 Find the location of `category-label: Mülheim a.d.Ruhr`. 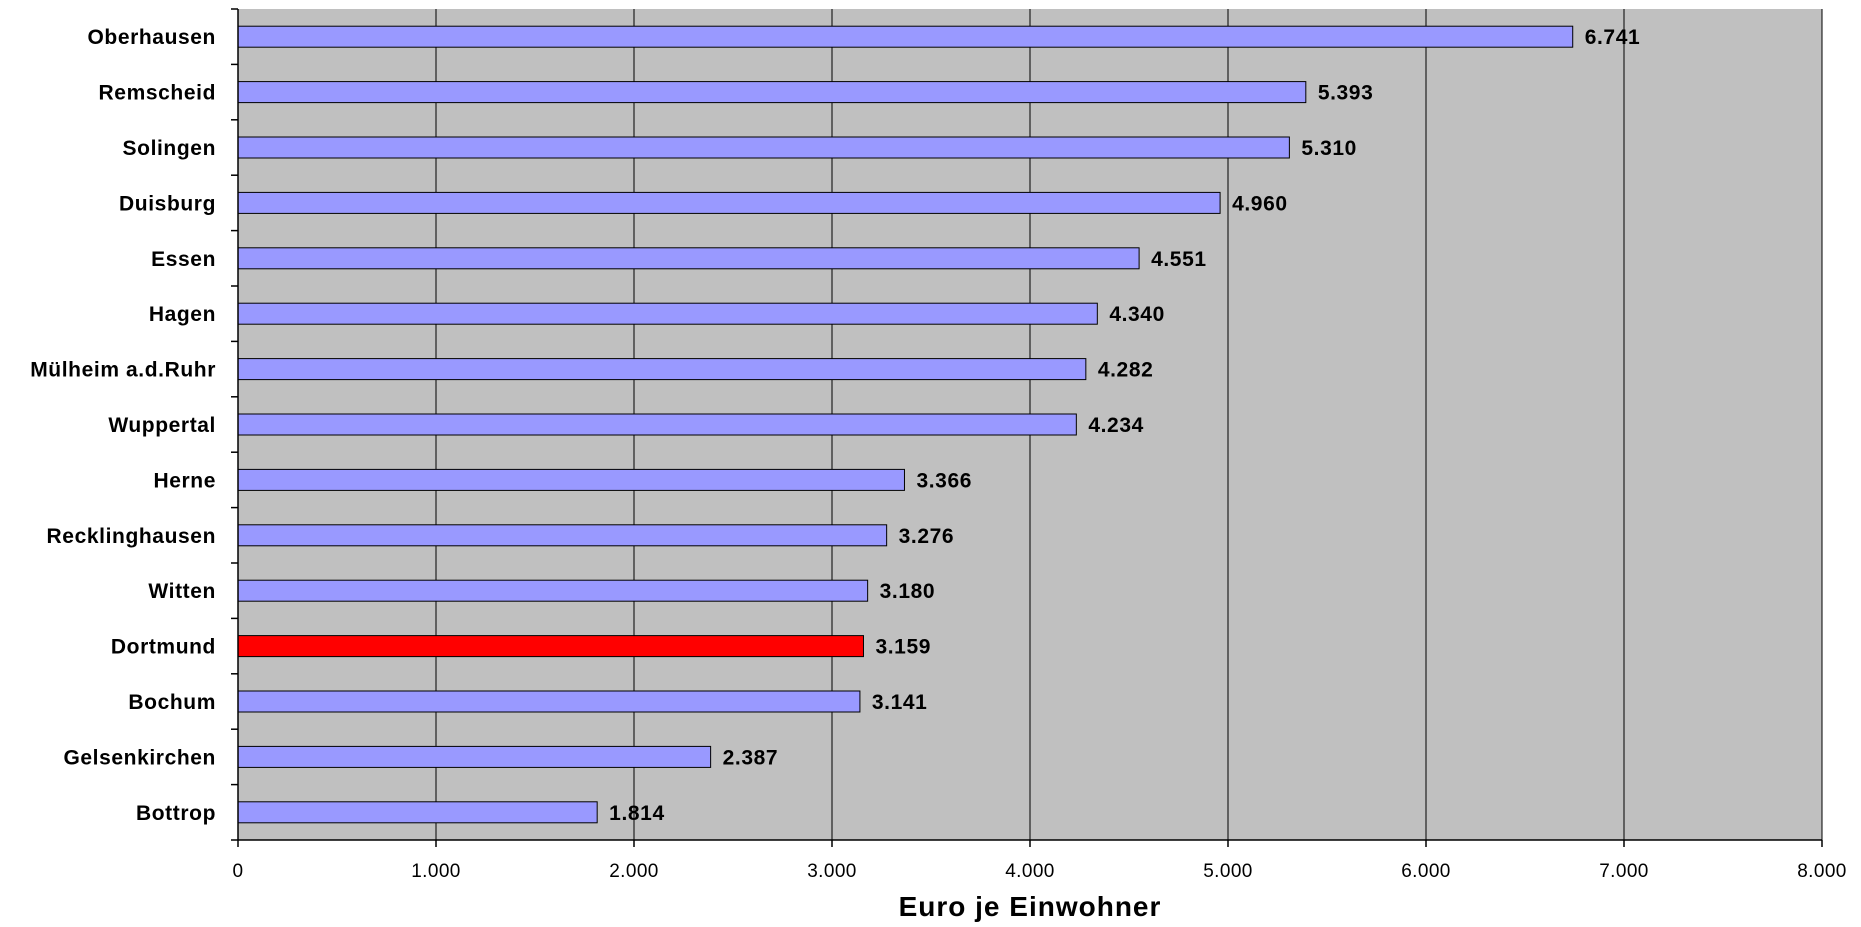

category-label: Mülheim a.d.Ruhr is located at coordinates (123, 370).